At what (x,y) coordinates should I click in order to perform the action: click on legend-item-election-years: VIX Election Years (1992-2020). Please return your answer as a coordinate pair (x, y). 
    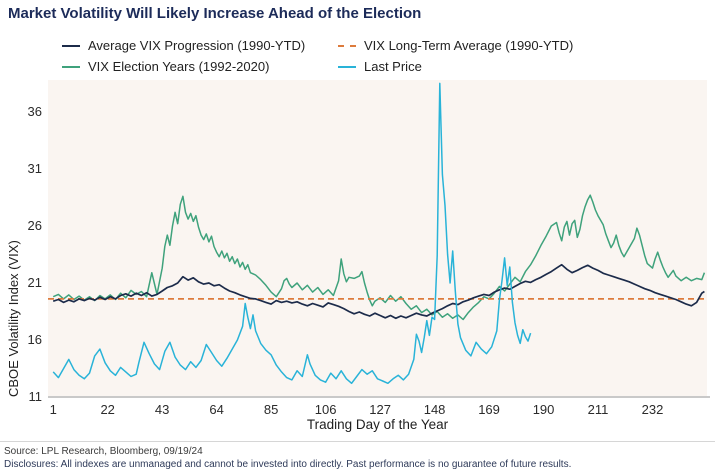
    Looking at the image, I should click on (200, 66).